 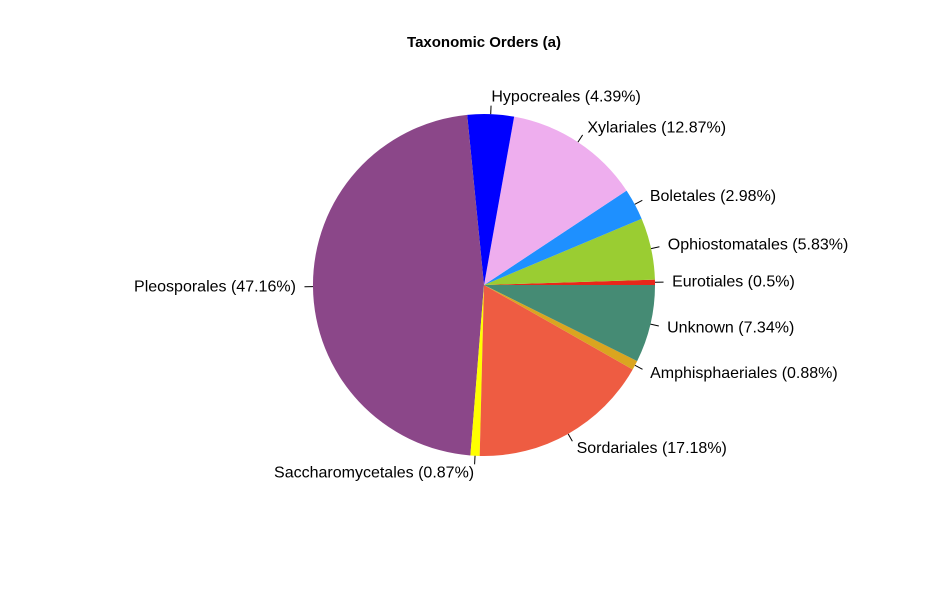 What do you see at coordinates (713, 196) in the screenshot?
I see `pie-slice-label: Boletales (2.98%)` at bounding box center [713, 196].